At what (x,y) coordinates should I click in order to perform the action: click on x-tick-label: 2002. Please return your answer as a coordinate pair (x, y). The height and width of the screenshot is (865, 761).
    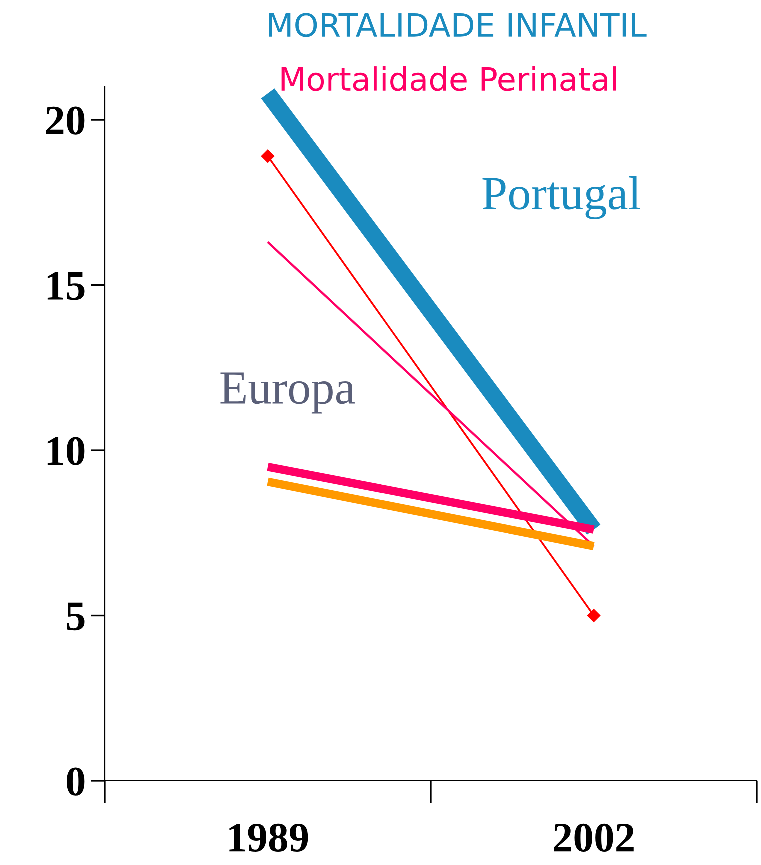
    Looking at the image, I should click on (594, 838).